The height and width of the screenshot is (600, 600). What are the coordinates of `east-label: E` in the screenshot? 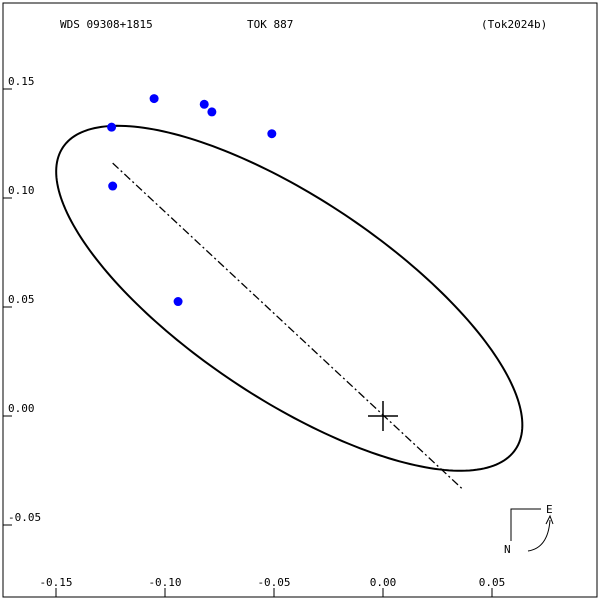 It's located at (549, 509).